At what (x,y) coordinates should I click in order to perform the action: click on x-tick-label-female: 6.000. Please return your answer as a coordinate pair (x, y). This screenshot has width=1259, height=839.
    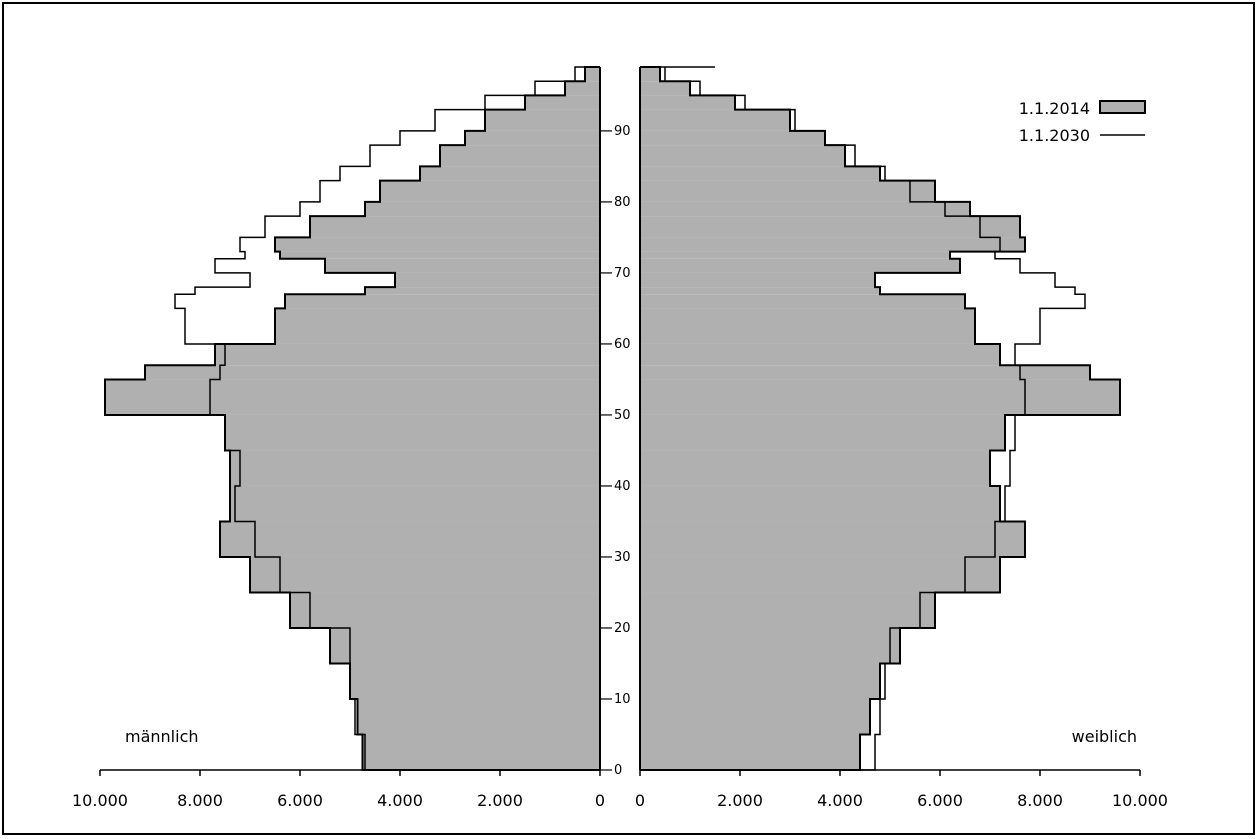
    Looking at the image, I should click on (940, 800).